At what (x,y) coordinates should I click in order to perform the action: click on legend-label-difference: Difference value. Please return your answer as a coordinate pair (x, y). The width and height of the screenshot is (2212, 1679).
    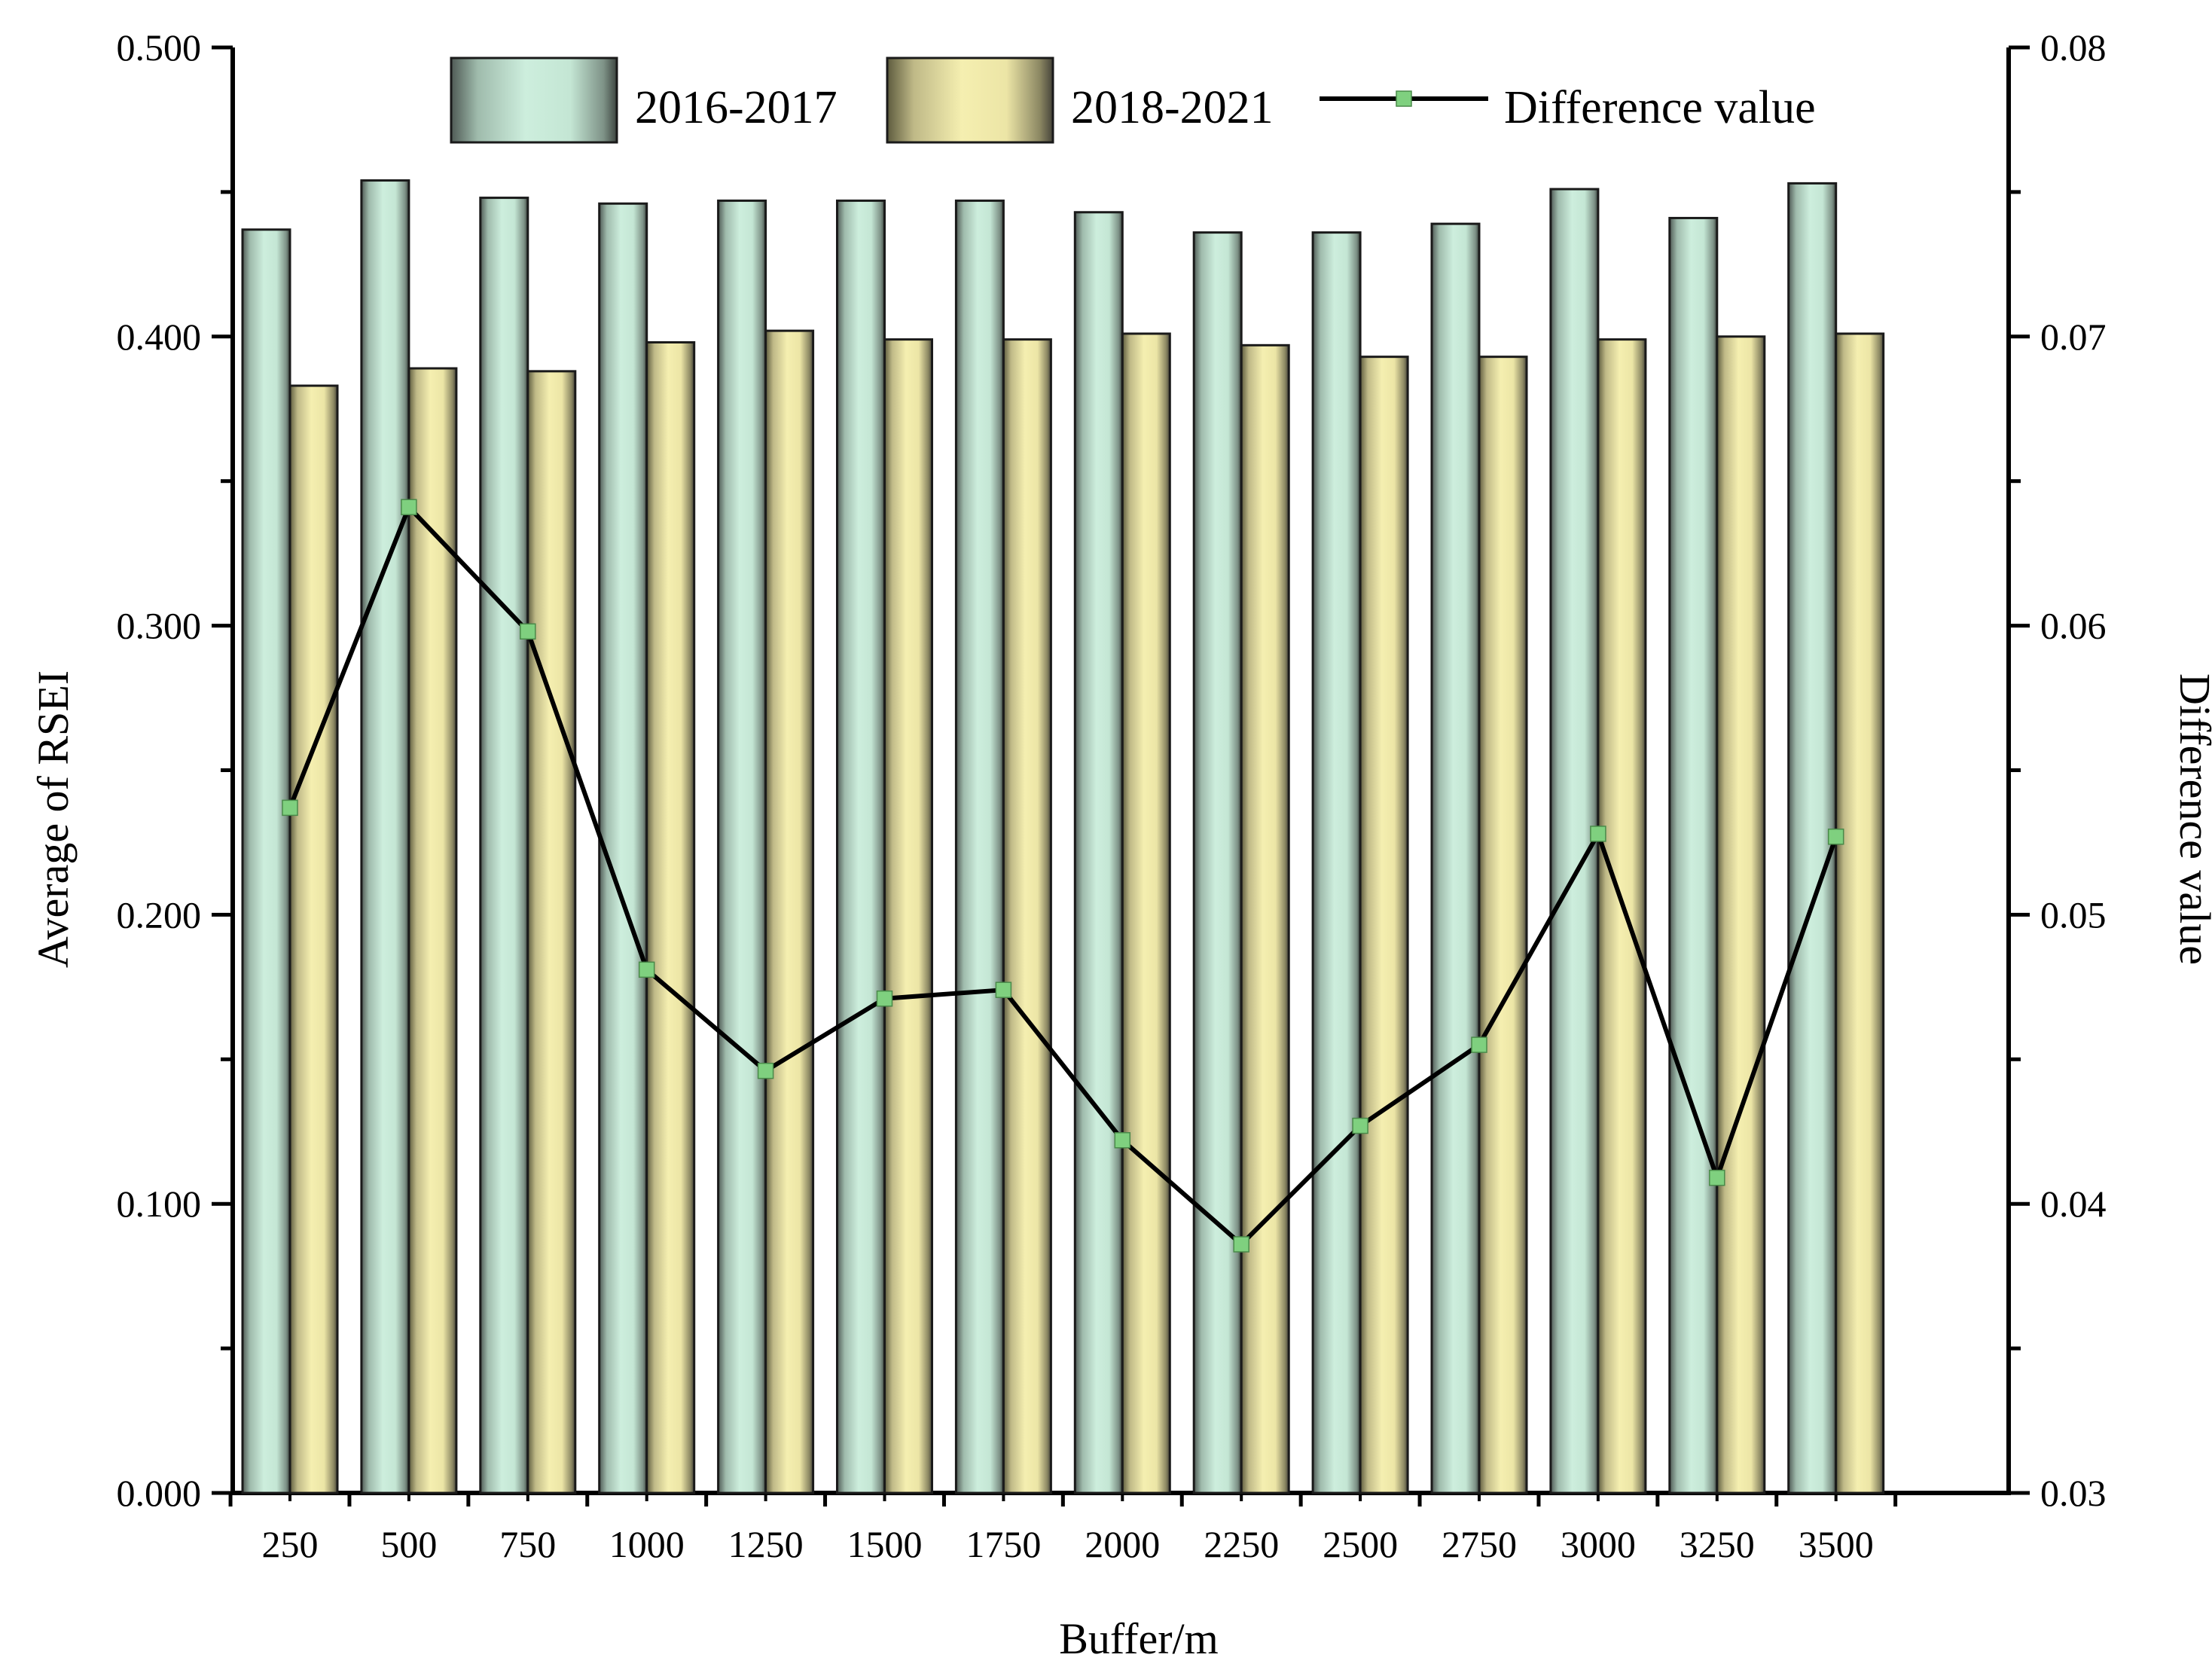
    Looking at the image, I should click on (1660, 107).